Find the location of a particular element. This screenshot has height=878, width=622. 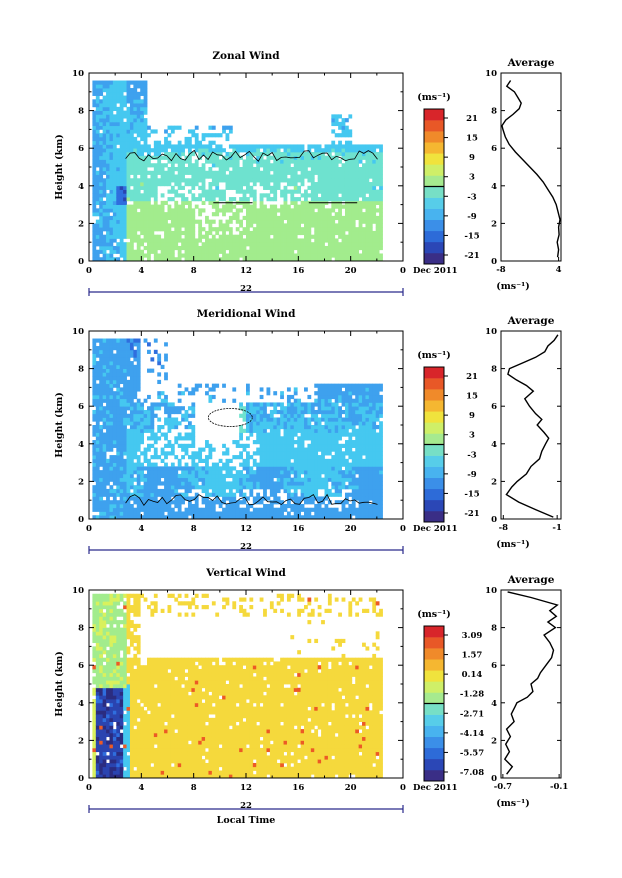

profile-y-tick-label: 10 is located at coordinates (491, 74).